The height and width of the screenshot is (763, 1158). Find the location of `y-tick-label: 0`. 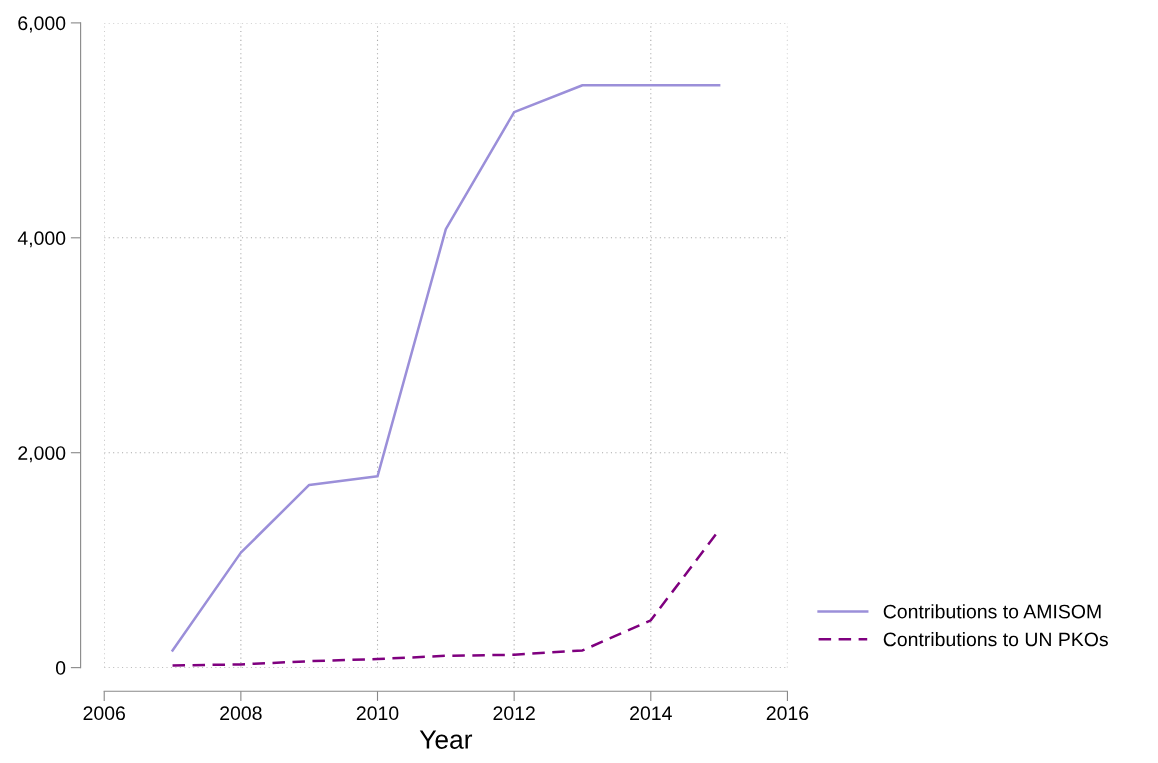

y-tick-label: 0 is located at coordinates (60, 668).